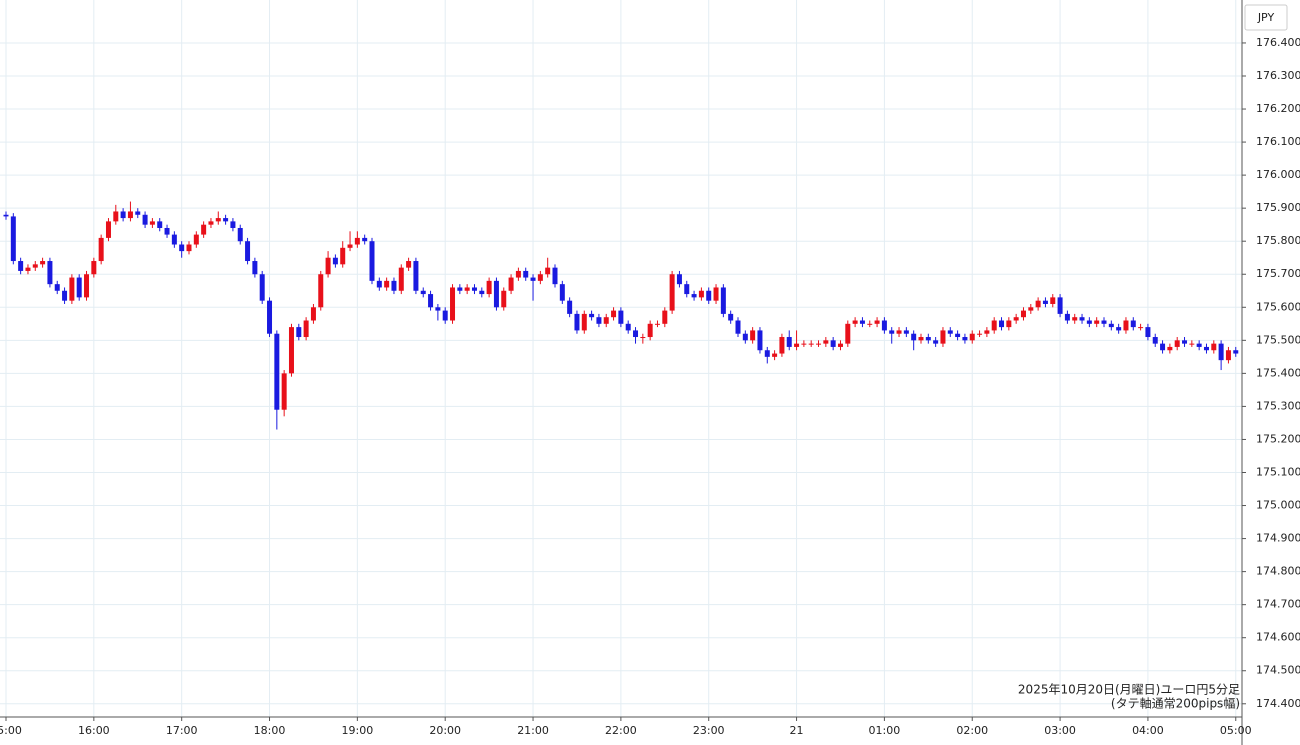 This screenshot has height=745, width=1300. I want to click on currency-box, so click(1266, 17).